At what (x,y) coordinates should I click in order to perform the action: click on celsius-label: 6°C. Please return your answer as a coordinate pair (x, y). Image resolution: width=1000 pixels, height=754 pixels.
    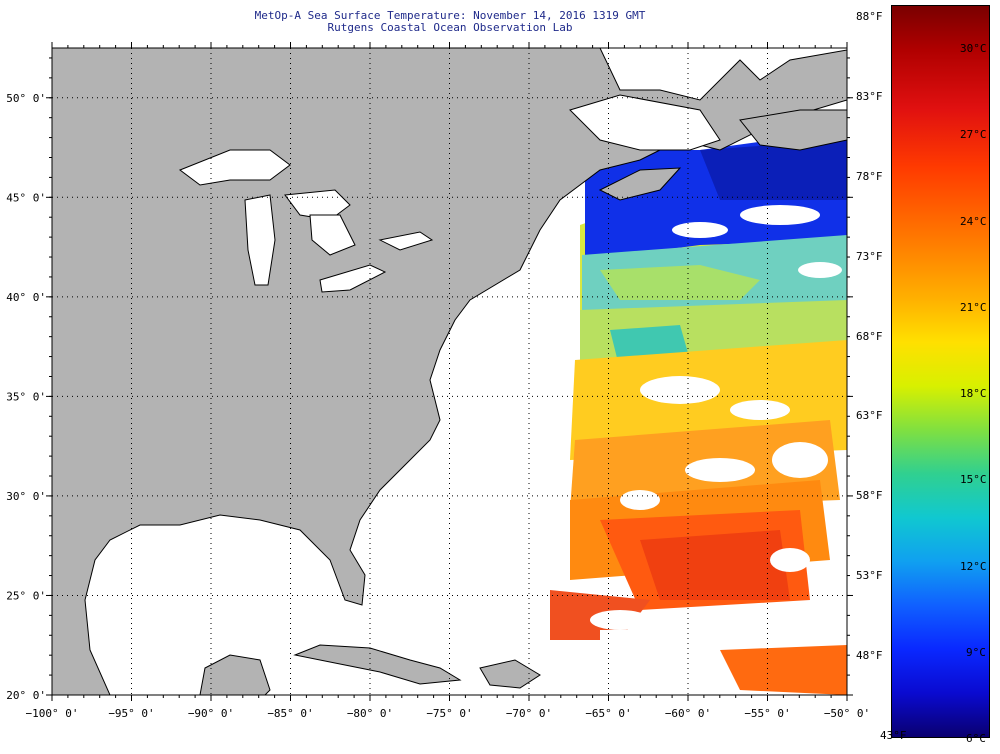
    Looking at the image, I should click on (976, 738).